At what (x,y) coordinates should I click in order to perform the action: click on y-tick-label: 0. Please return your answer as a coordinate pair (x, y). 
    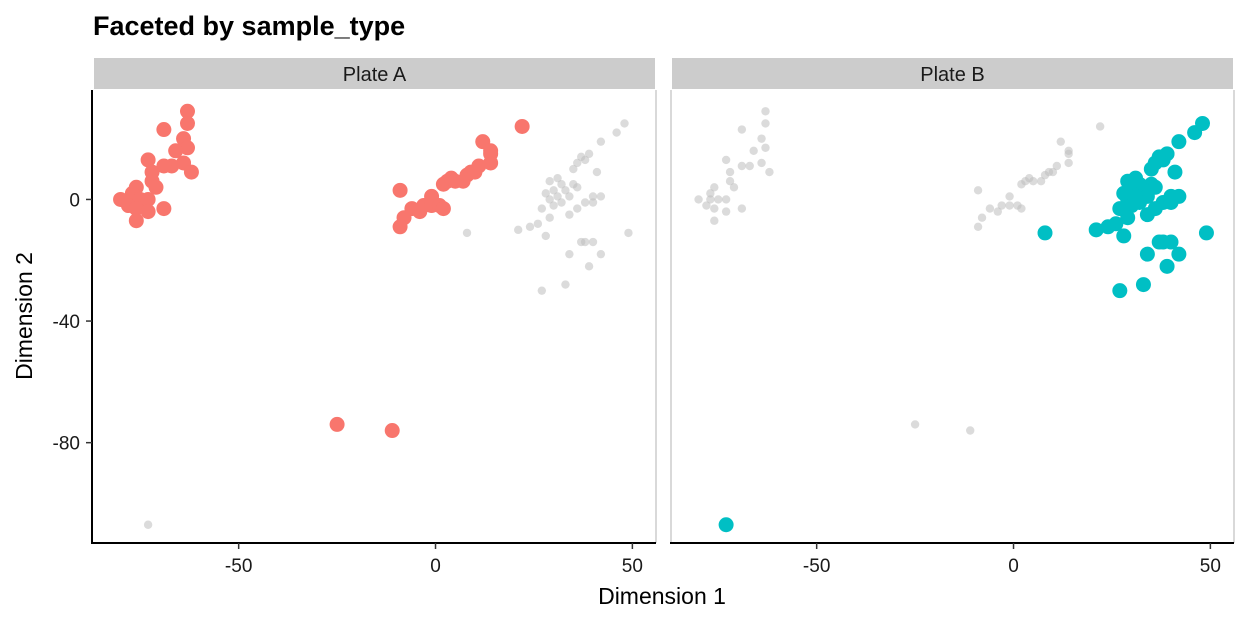
    Looking at the image, I should click on (74, 200).